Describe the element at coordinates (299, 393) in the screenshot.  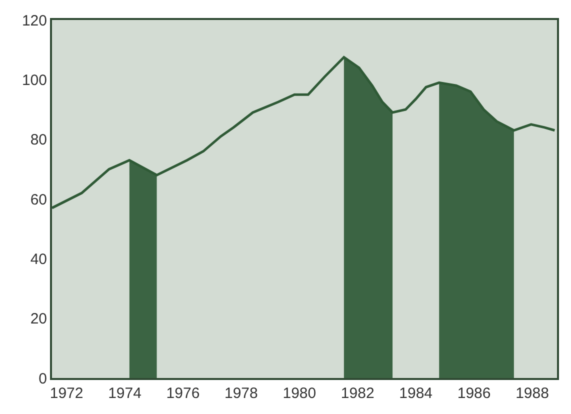
I see `x-tick-label: 1980` at that location.